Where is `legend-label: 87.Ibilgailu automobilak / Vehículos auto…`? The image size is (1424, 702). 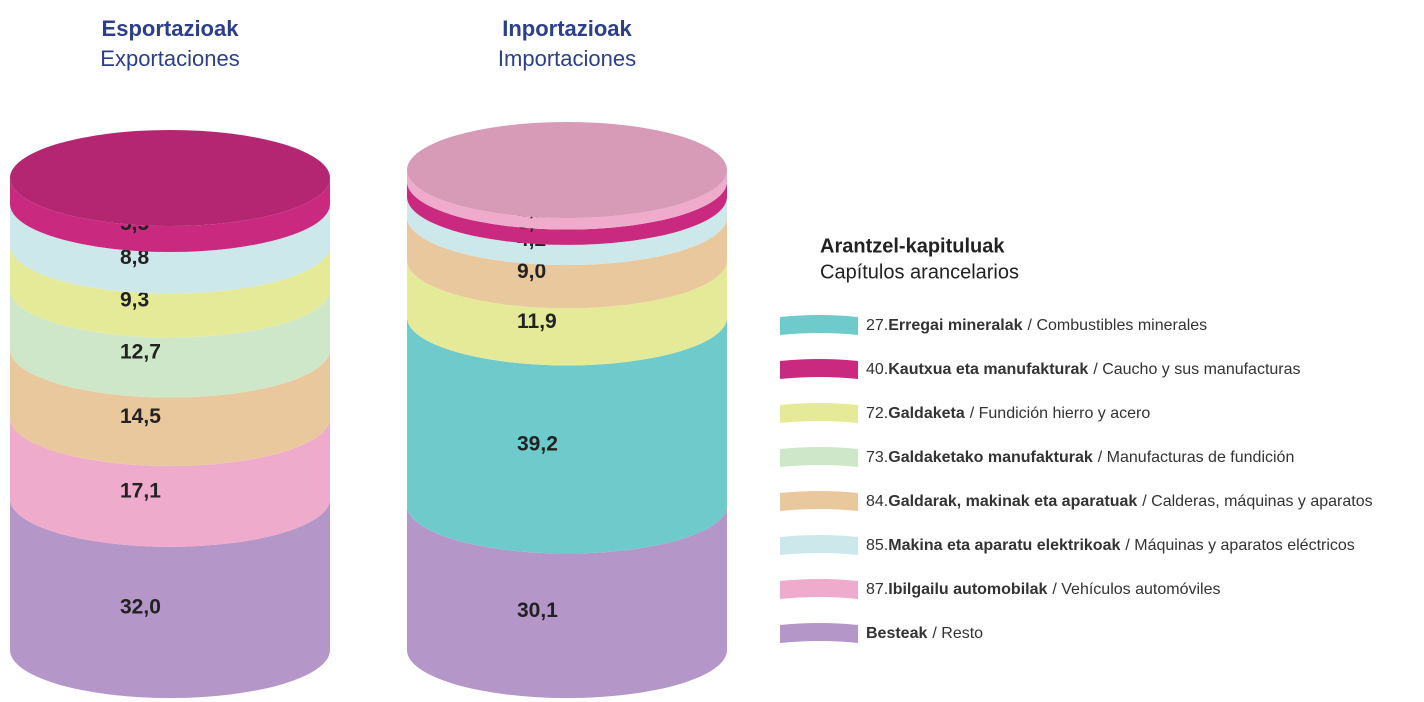
legend-label: 87.Ibilgailu automobilak / Vehículos auto… is located at coordinates (1043, 589).